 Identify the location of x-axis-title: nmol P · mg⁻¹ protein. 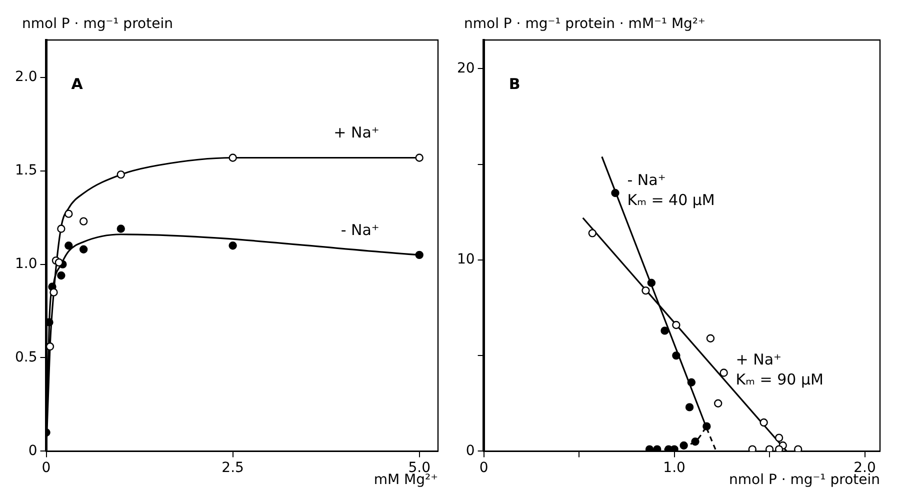
(804, 480).